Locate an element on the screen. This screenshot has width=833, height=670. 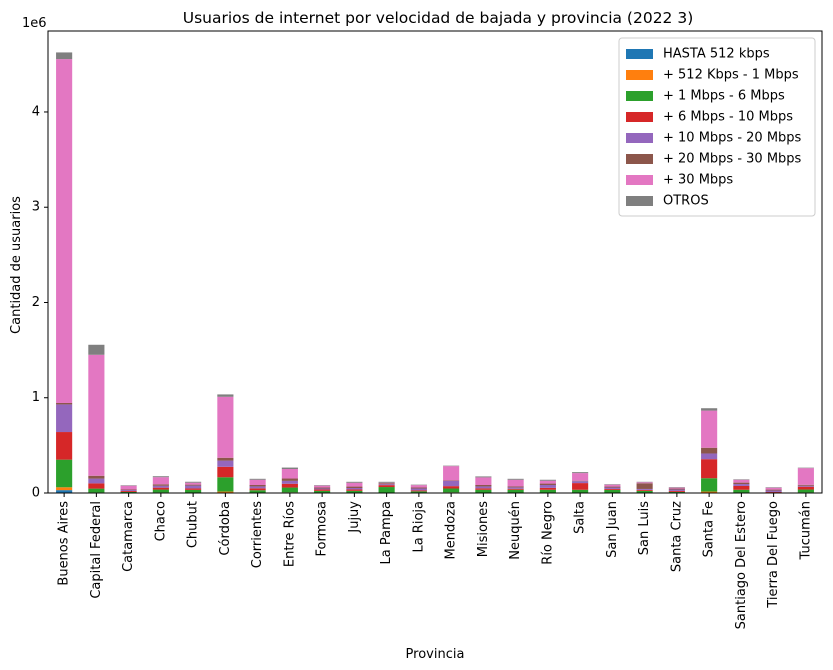
y-tick-label: 3 is located at coordinates (36, 207).